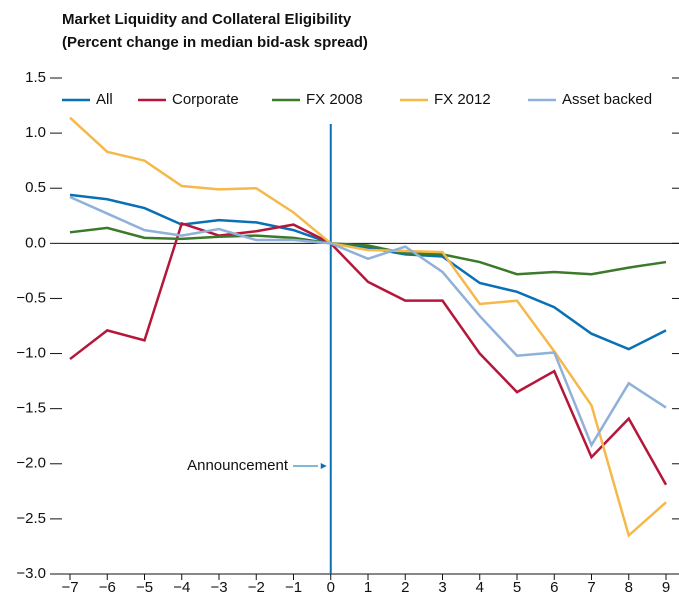 Image resolution: width=679 pixels, height=595 pixels. I want to click on y-tick-label: 1.0, so click(35, 132).